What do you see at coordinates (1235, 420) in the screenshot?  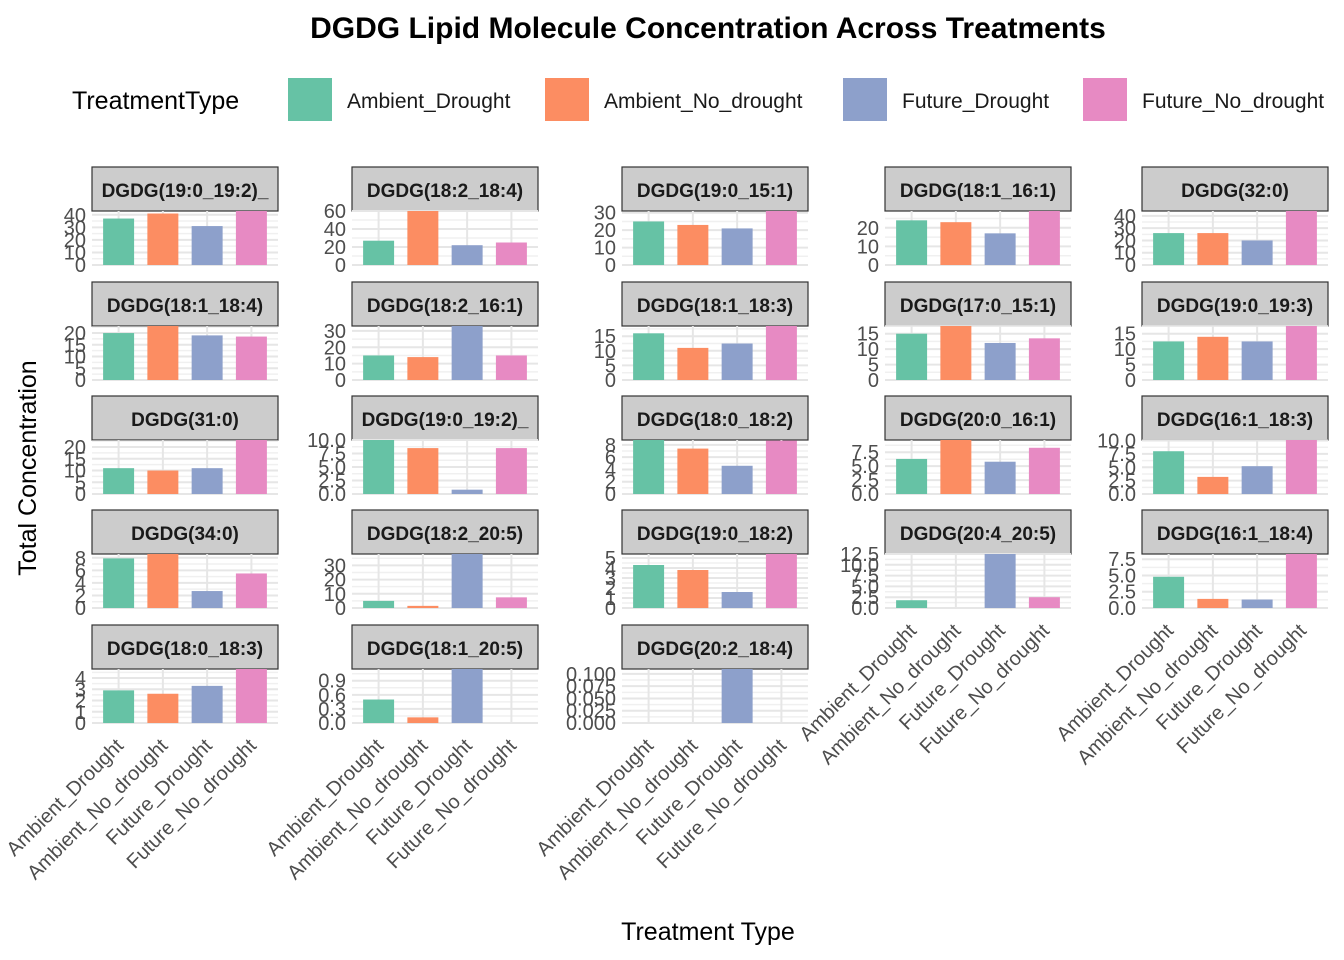 I see `facet-strip-label: DGDG(16:1_18:3)` at bounding box center [1235, 420].